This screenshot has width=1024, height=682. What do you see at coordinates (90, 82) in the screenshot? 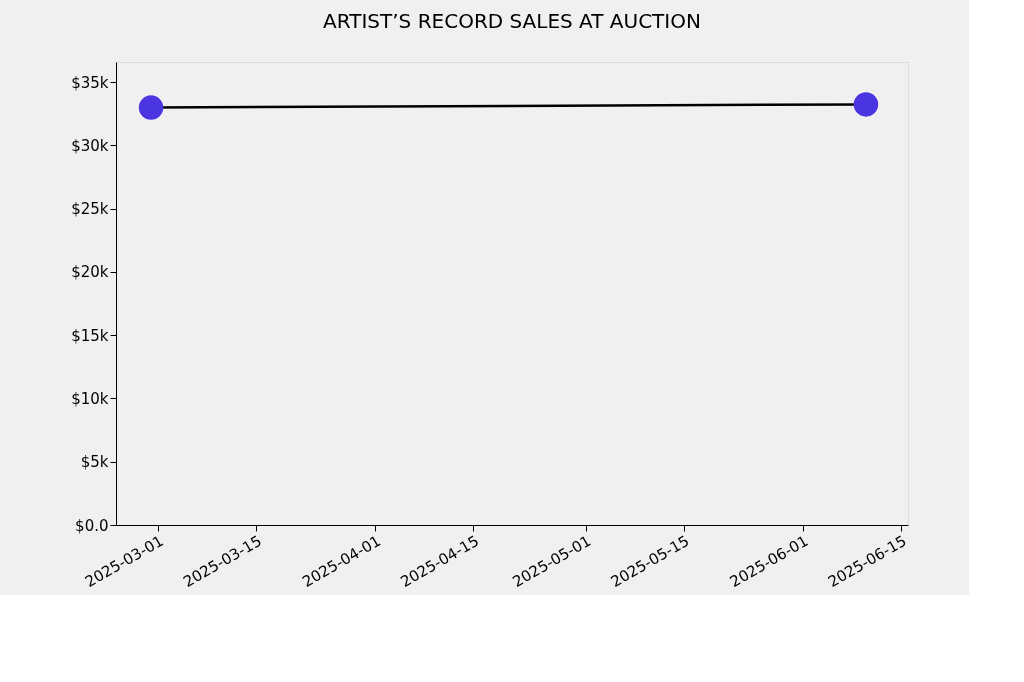
I see `y-tick-label: $35k` at bounding box center [90, 82].